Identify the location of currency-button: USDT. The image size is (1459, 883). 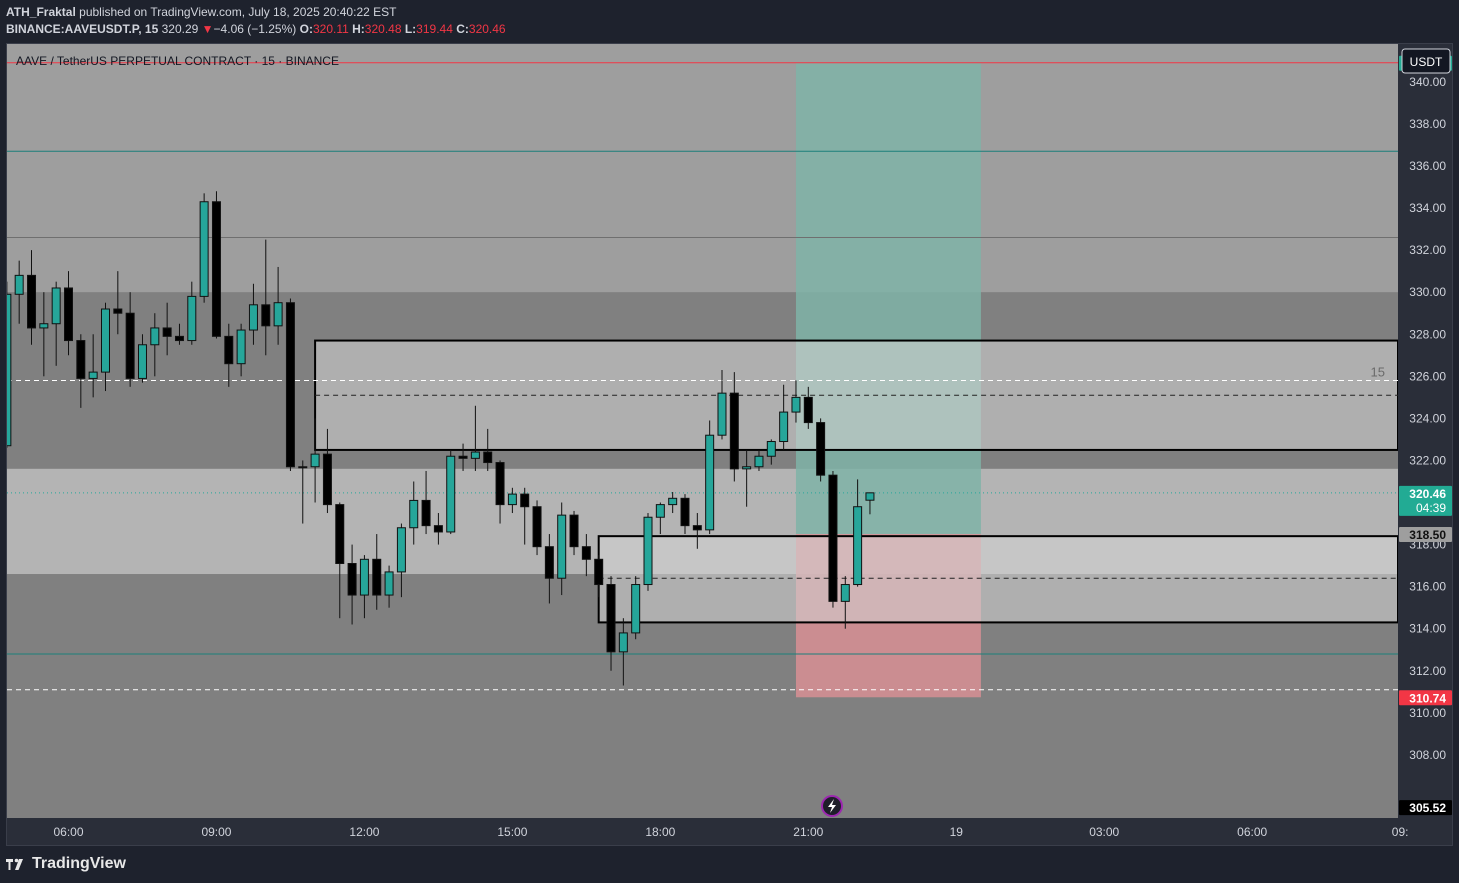
(1426, 61).